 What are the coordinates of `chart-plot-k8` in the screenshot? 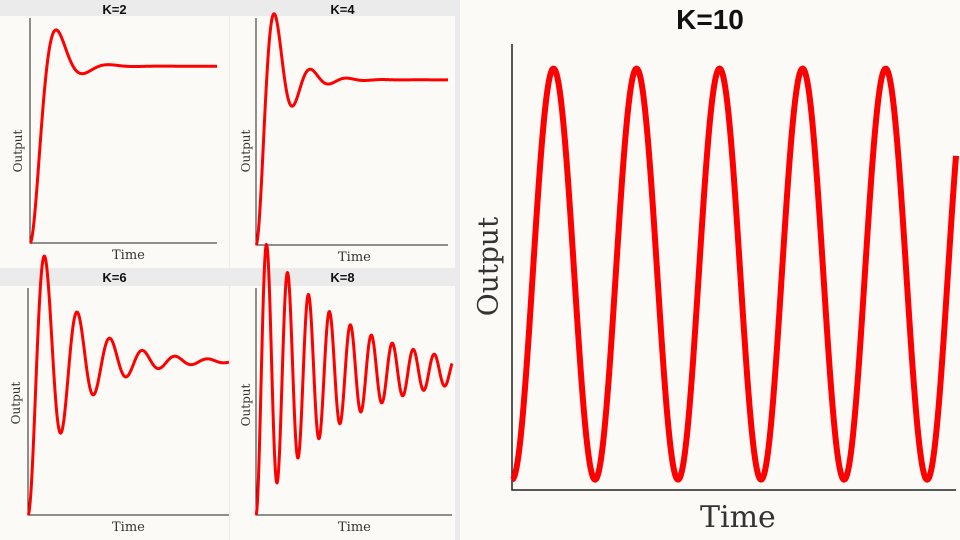 It's located at (354, 379).